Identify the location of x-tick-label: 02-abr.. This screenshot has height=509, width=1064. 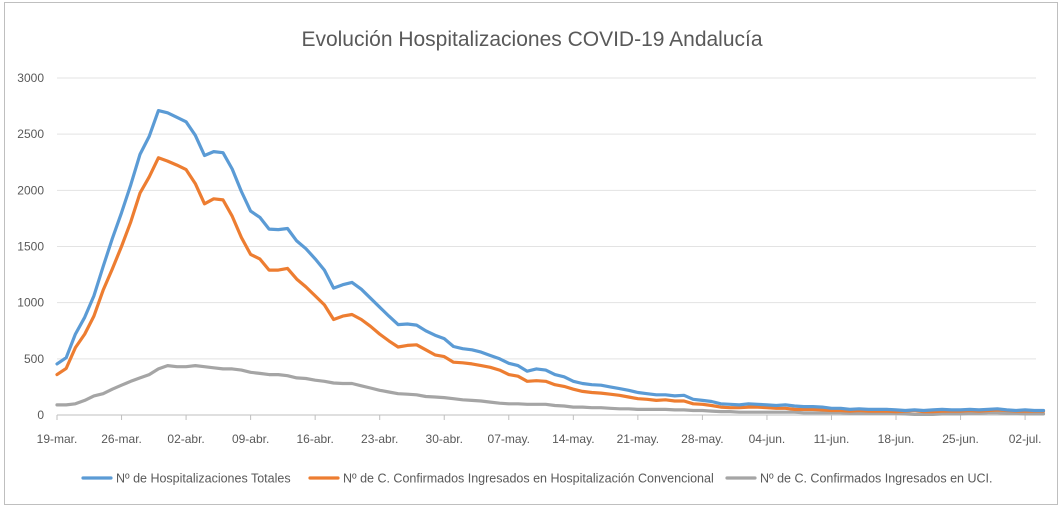
(185, 439).